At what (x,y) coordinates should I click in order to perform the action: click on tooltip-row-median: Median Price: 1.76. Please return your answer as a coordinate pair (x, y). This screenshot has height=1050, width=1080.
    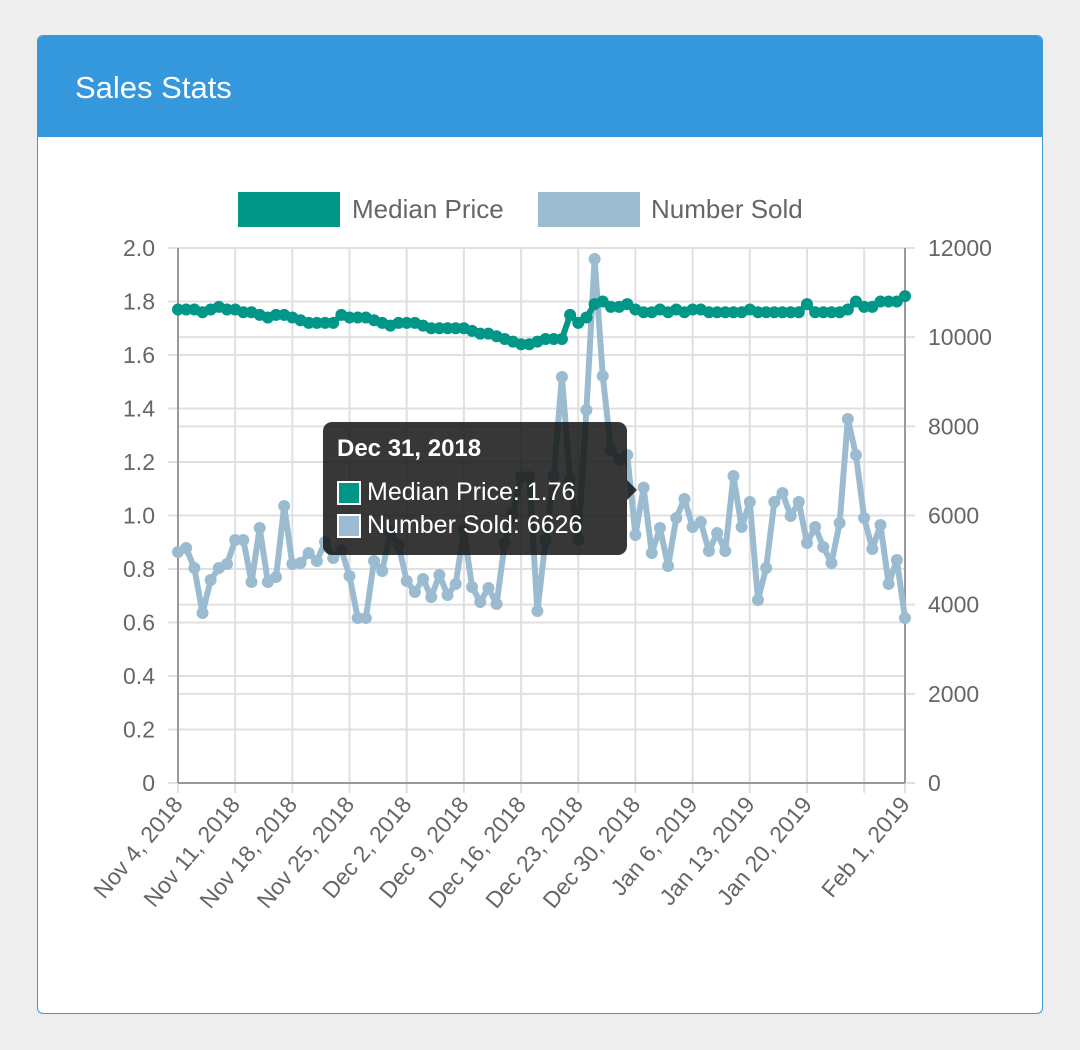
    Looking at the image, I should click on (456, 492).